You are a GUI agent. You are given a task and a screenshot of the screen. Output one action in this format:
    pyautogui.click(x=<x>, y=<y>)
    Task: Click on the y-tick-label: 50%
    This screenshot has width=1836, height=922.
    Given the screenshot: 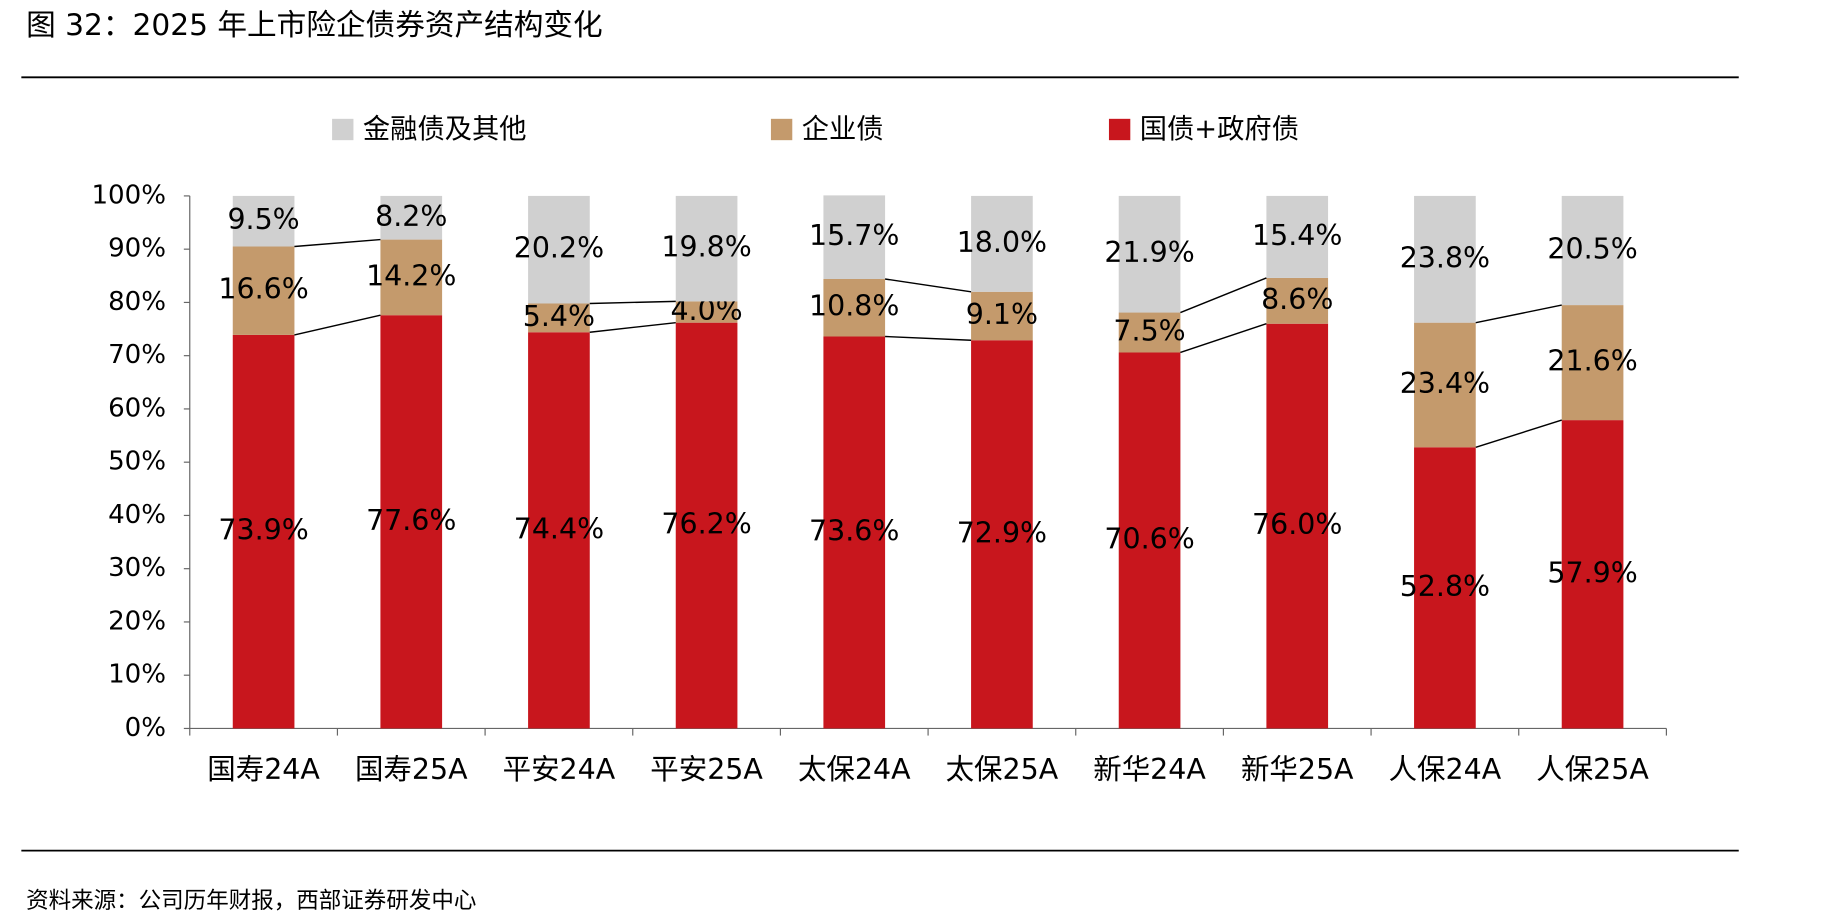 What is the action you would take?
    pyautogui.click(x=137, y=462)
    